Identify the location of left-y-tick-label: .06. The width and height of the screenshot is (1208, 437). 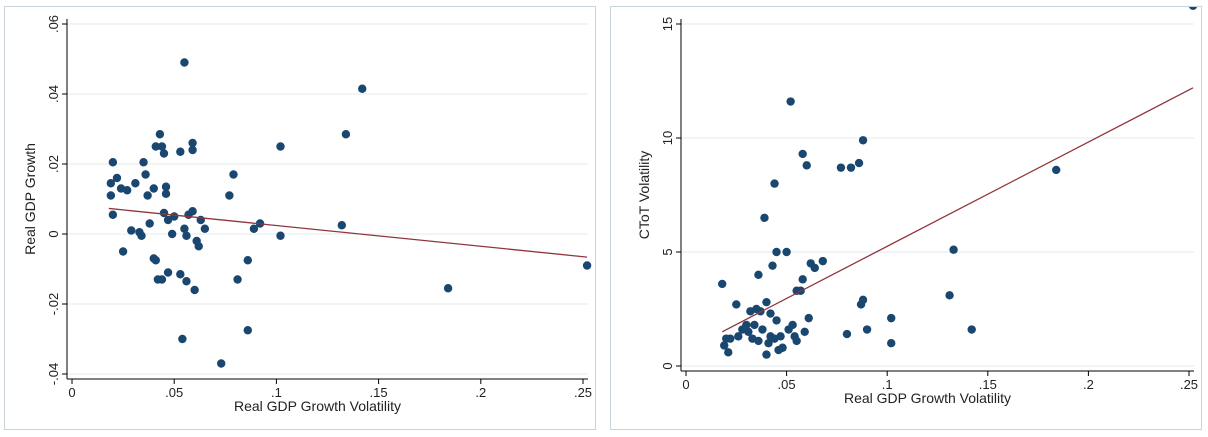
(53, 24).